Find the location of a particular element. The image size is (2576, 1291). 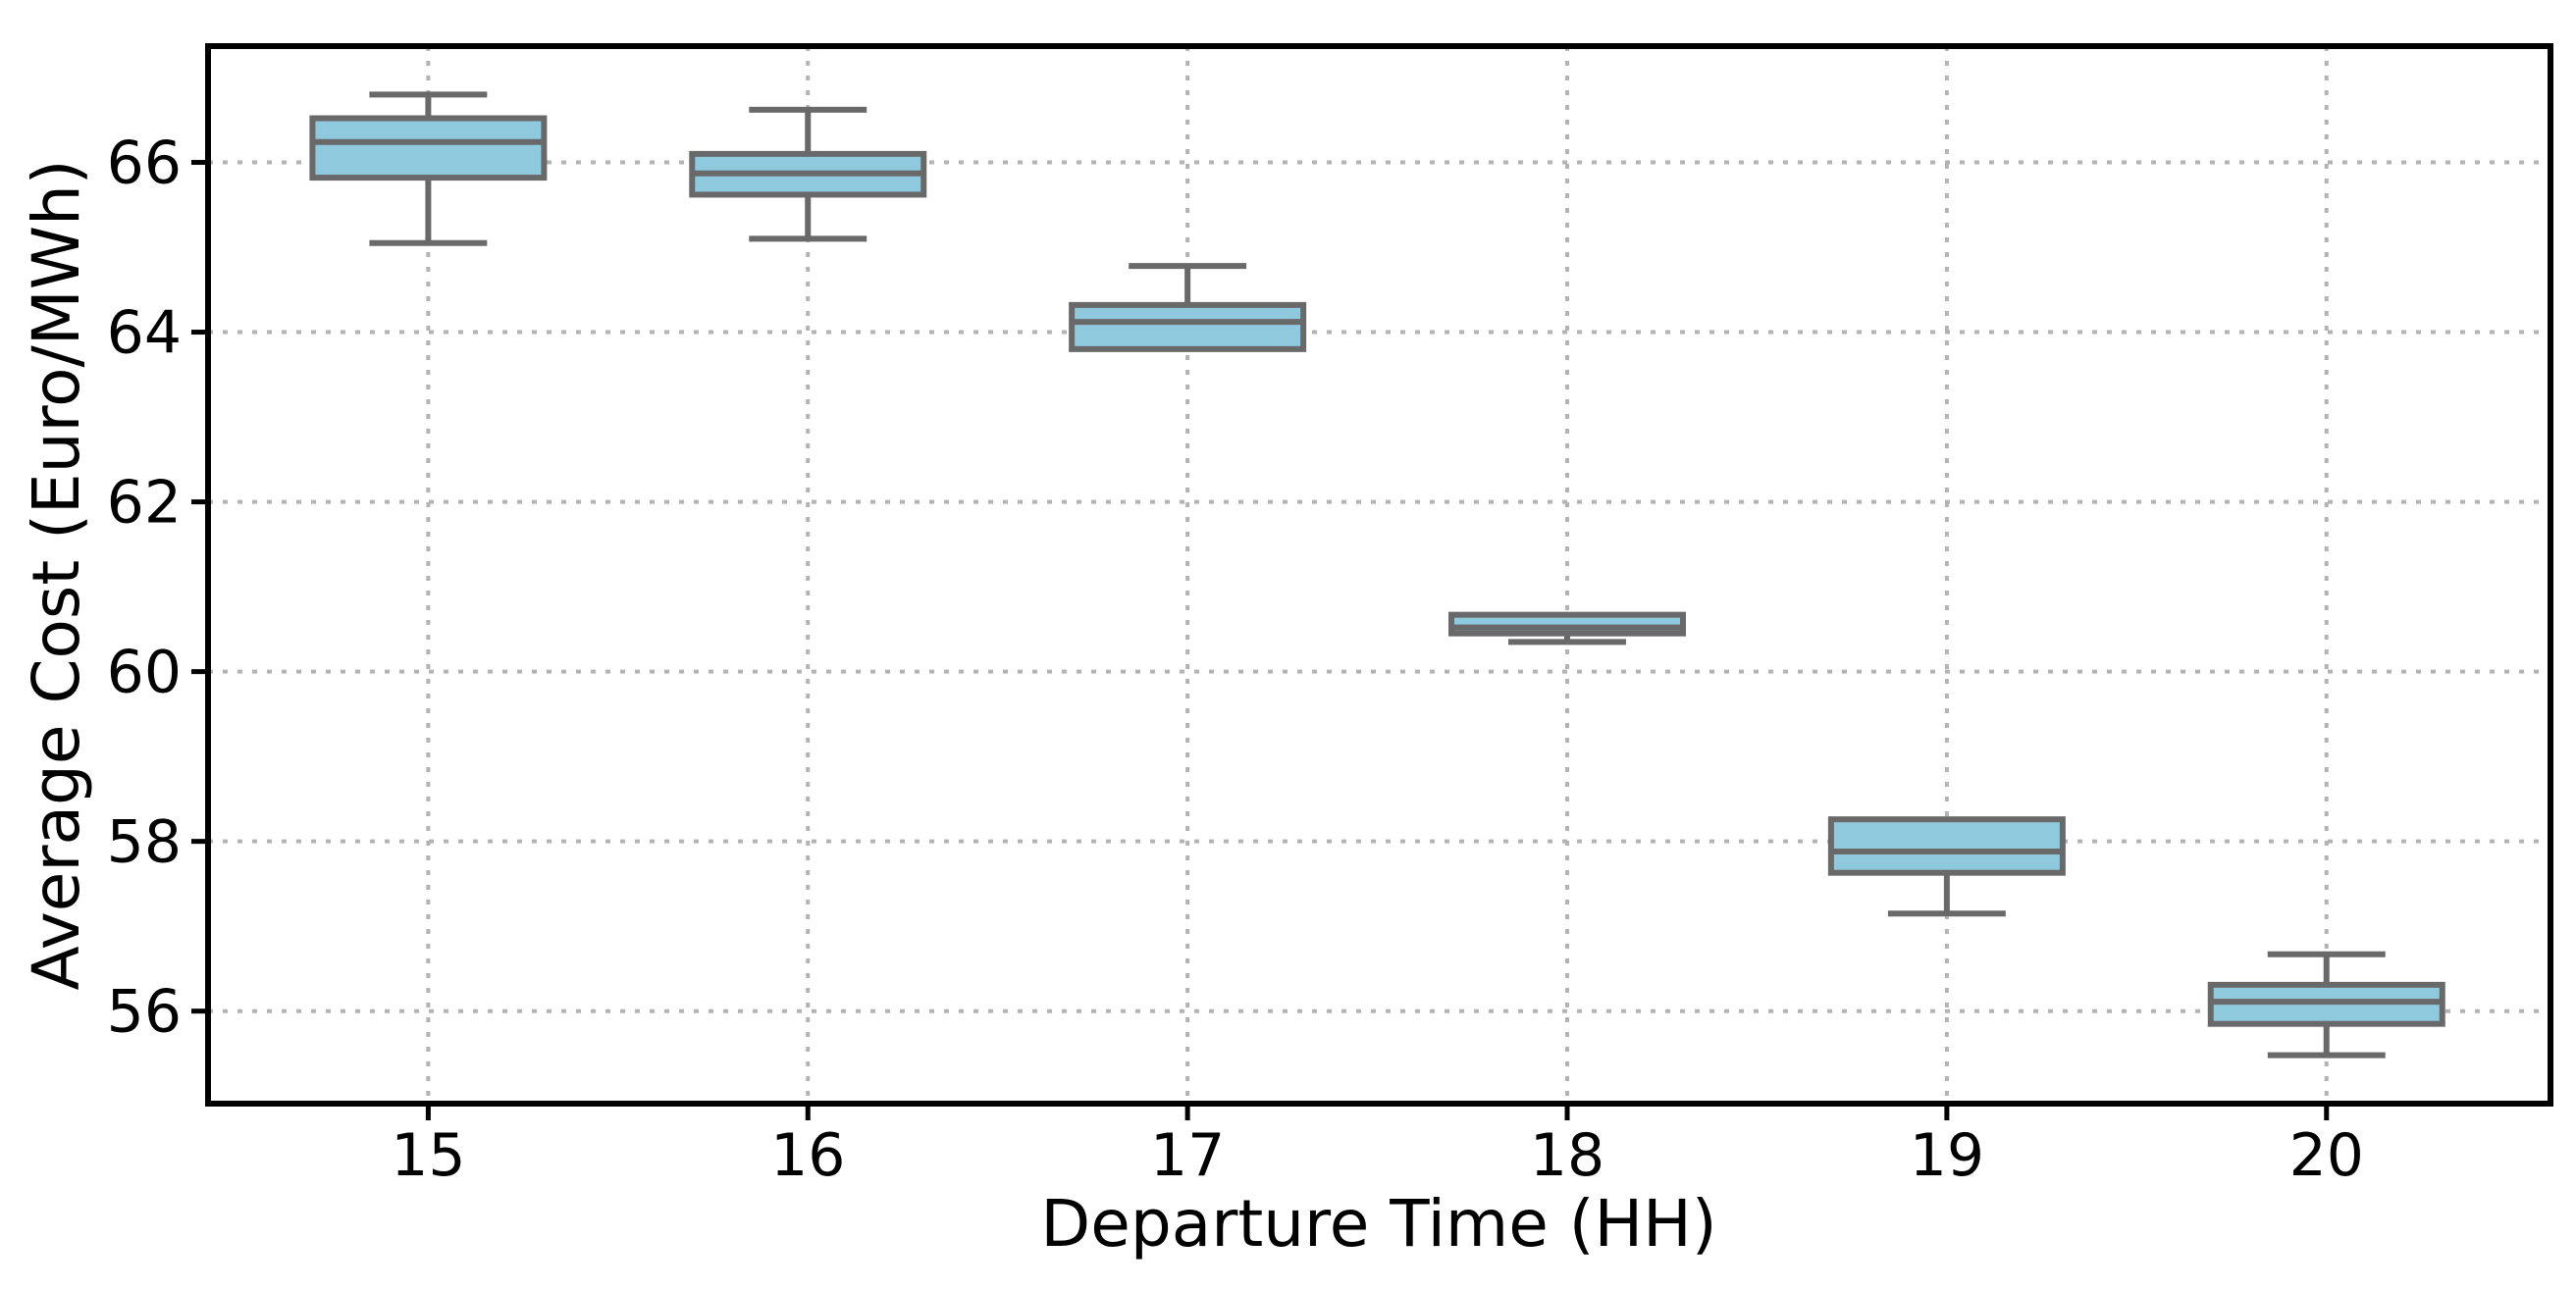

y-tick-label: 56 is located at coordinates (144, 1012).